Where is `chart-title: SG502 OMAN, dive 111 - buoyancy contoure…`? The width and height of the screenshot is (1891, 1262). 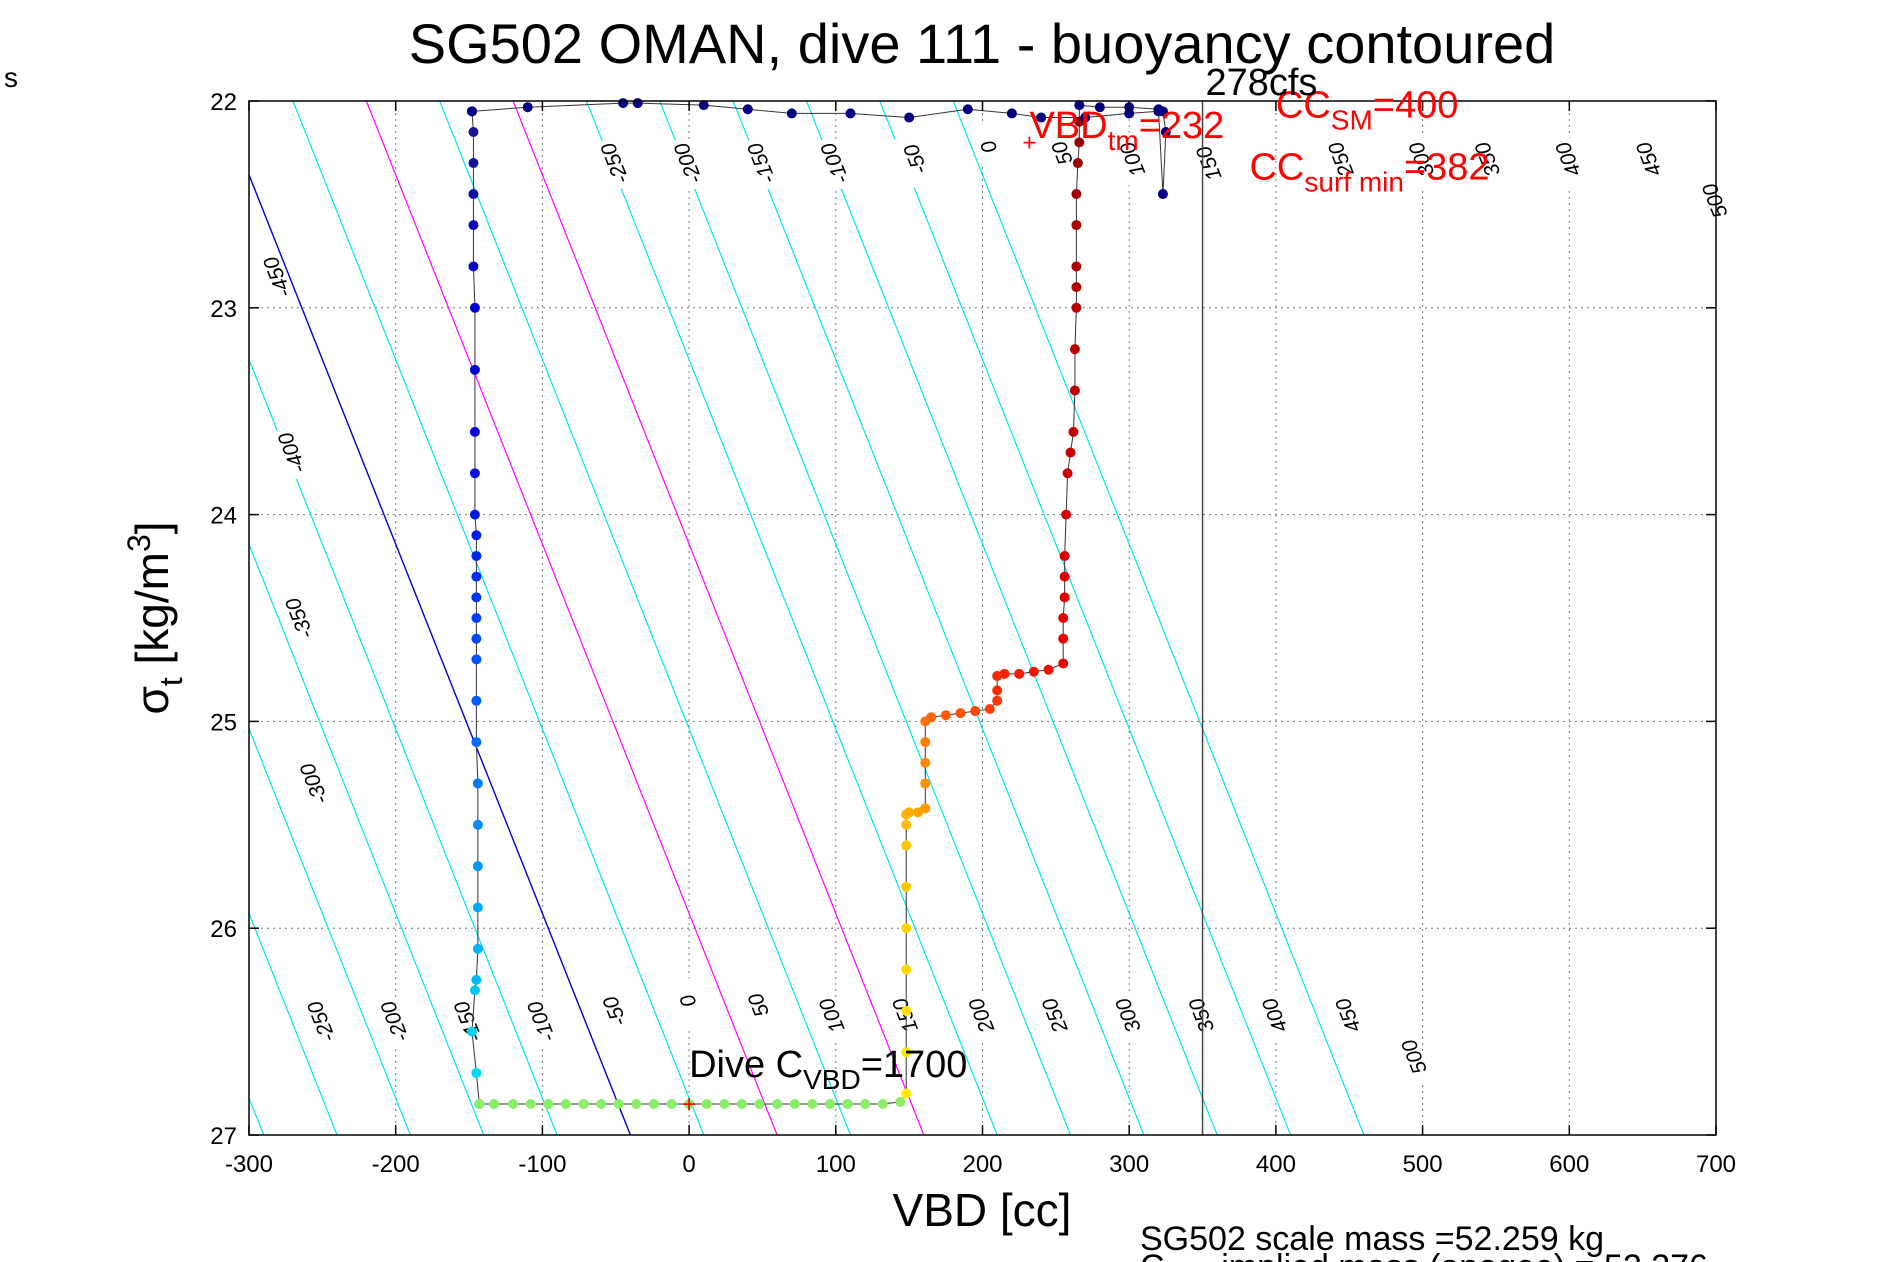
chart-title: SG502 OMAN, dive 111 - buoyancy contoure… is located at coordinates (982, 43).